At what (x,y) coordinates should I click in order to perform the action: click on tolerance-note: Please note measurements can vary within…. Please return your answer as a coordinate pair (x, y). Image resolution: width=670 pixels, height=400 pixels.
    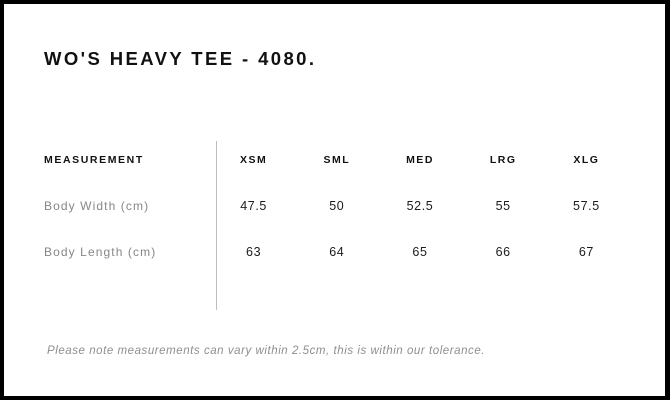
    Looking at the image, I should click on (266, 351).